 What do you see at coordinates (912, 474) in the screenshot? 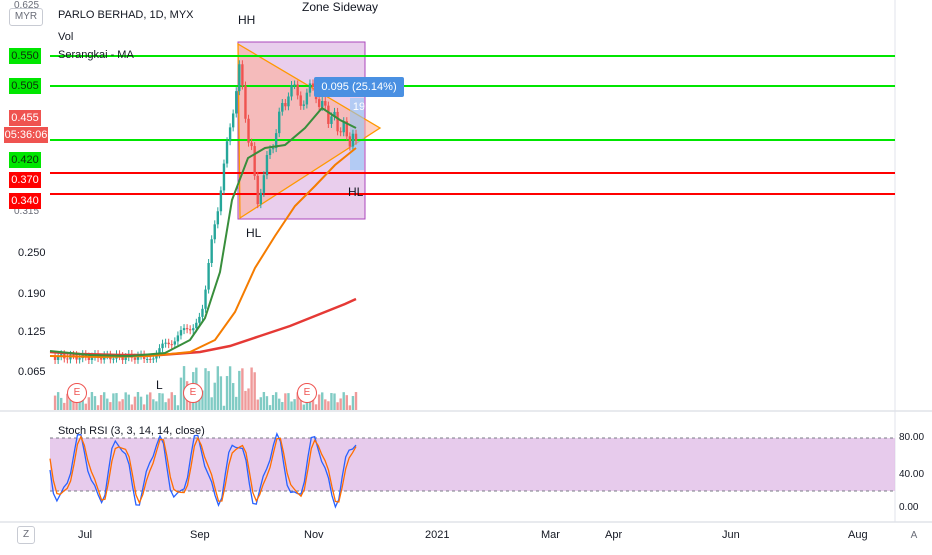
I see `stoch-tick: 40.00` at bounding box center [912, 474].